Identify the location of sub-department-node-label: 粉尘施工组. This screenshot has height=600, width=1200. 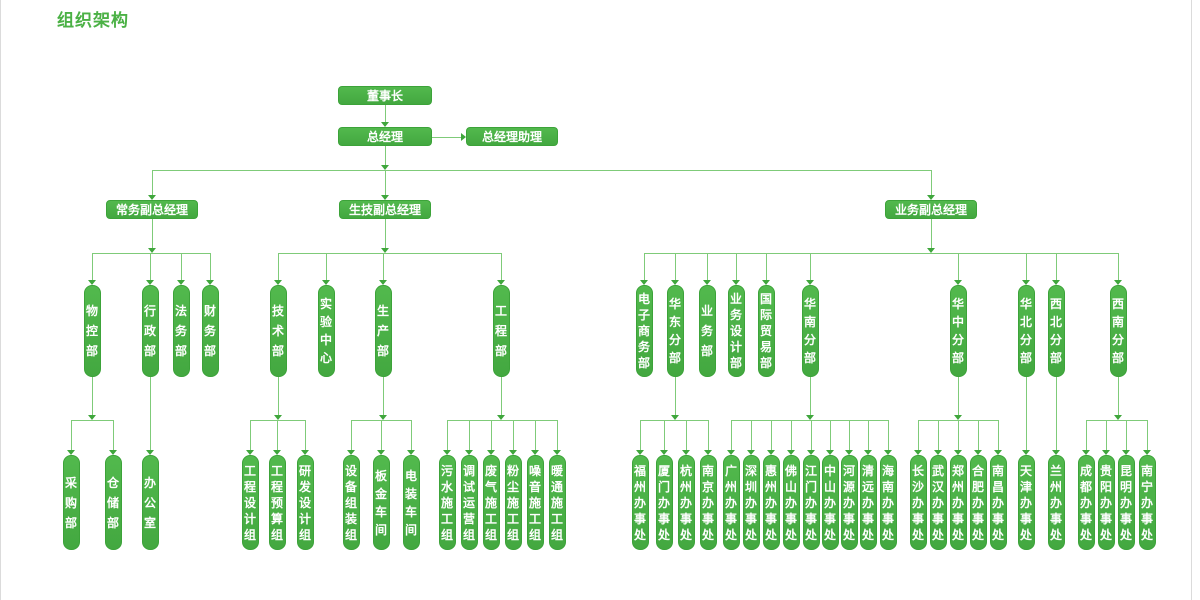
(512, 502).